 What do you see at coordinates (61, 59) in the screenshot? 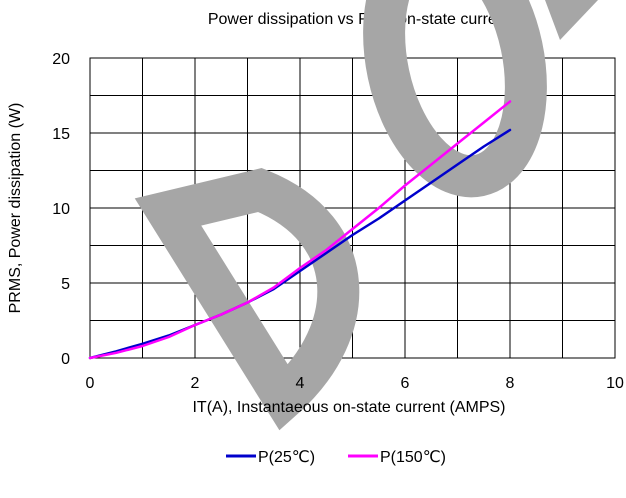
I see `y-tick-label: 20` at bounding box center [61, 59].